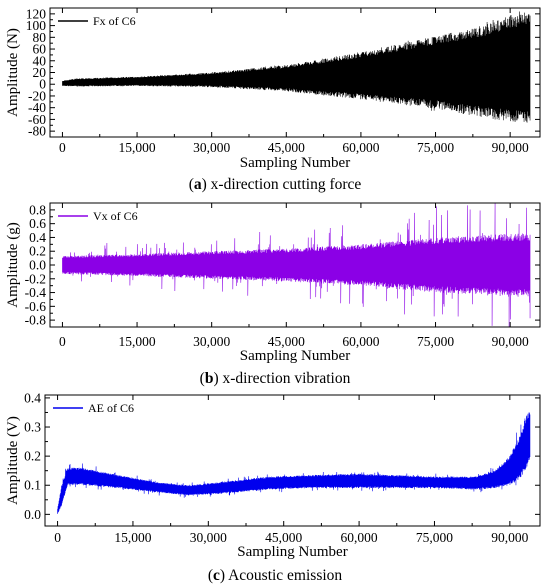  Describe the element at coordinates (283, 575) in the screenshot. I see `caption-text: Acoustic emission` at that location.